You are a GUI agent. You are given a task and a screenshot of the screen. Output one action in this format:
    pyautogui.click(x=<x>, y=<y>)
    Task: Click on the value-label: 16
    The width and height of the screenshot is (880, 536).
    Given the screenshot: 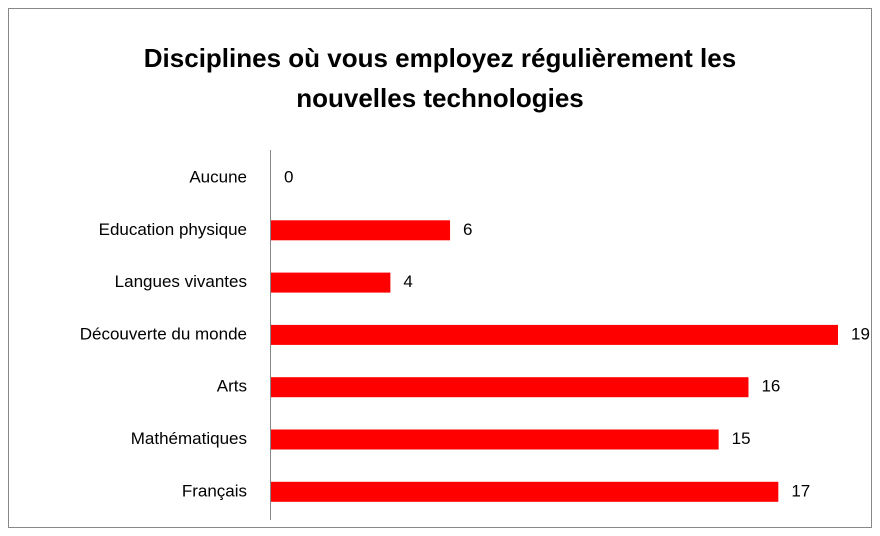 What is the action you would take?
    pyautogui.click(x=770, y=386)
    